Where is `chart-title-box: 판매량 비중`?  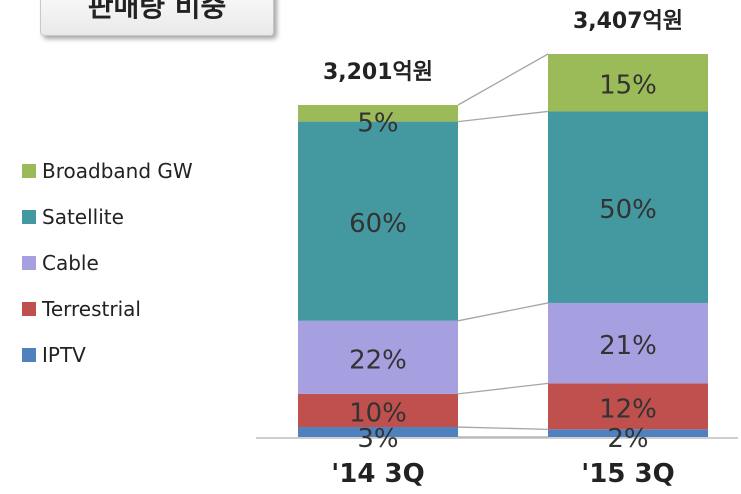
chart-title-box: 판매량 비중 is located at coordinates (157, 18).